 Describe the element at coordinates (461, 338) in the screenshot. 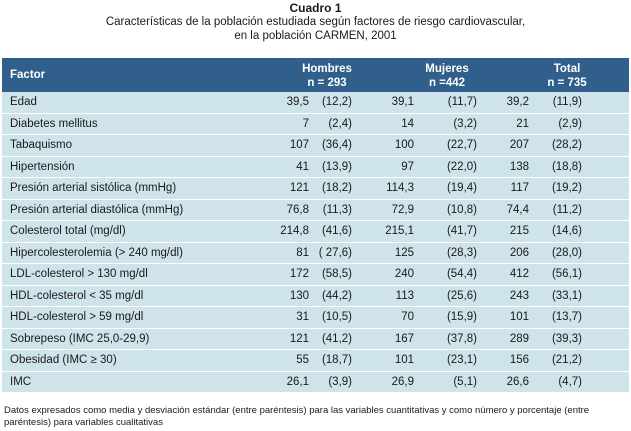

I see `cell-mp: (37,8)` at that location.